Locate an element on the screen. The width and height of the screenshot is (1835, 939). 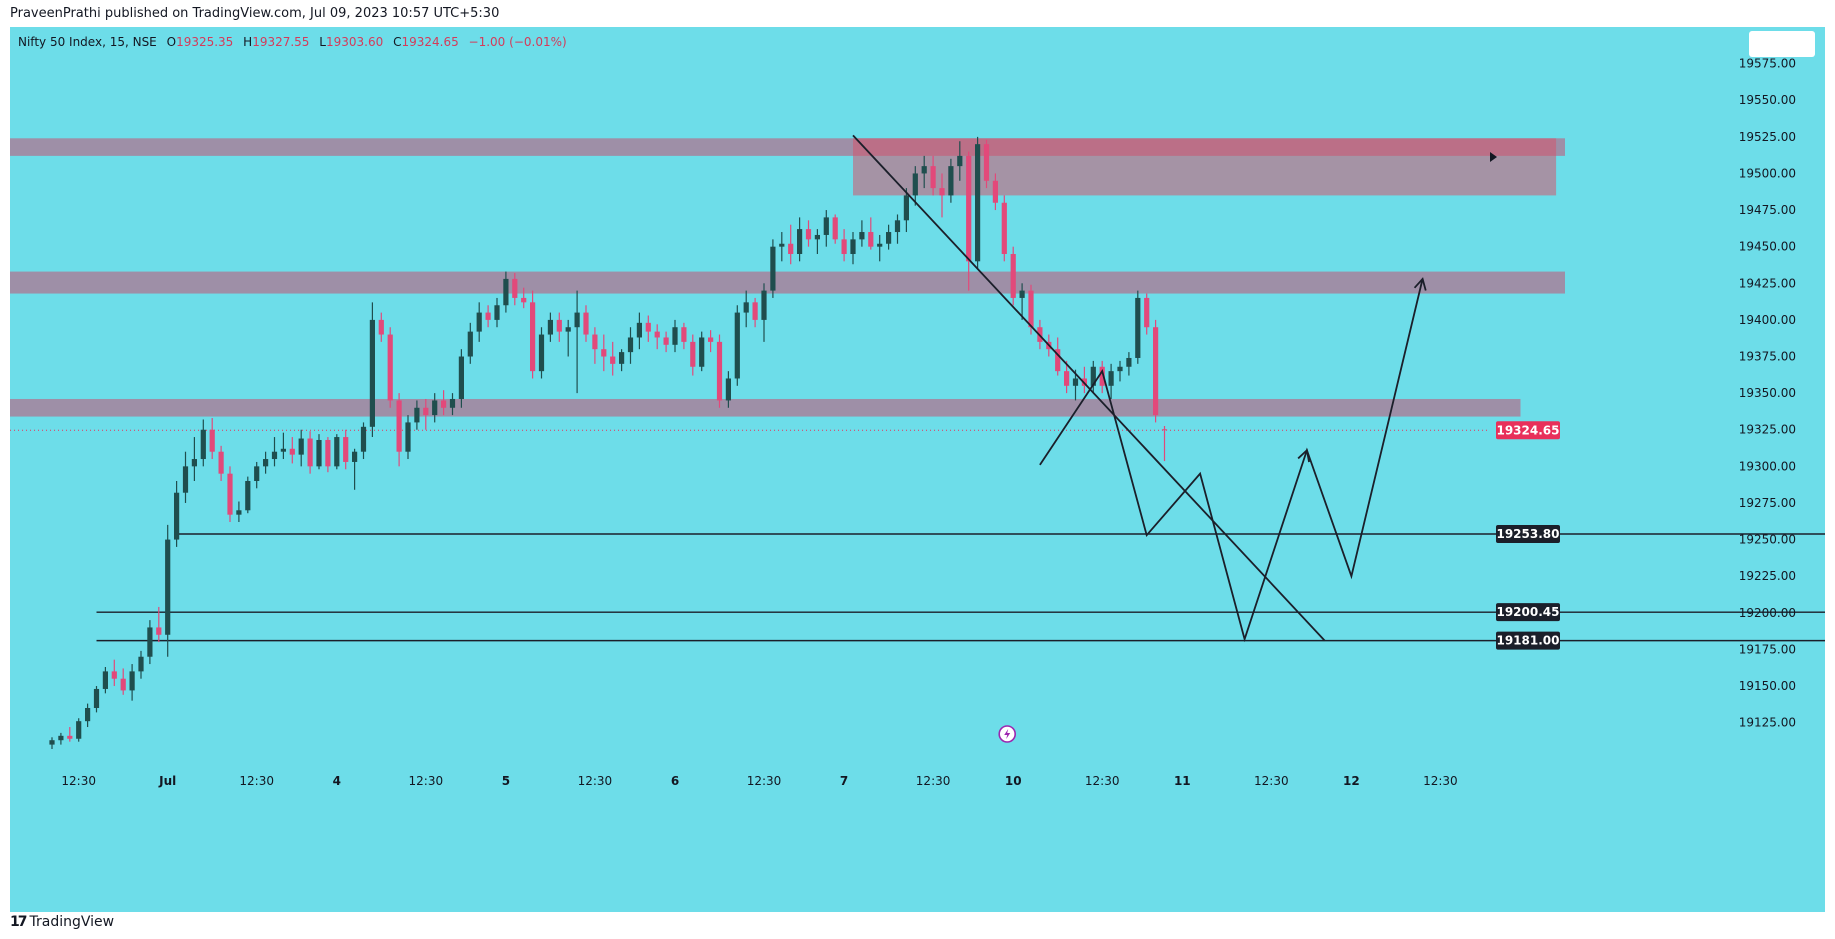
level-19181-00-tag: 19181.00 is located at coordinates (1527, 641).